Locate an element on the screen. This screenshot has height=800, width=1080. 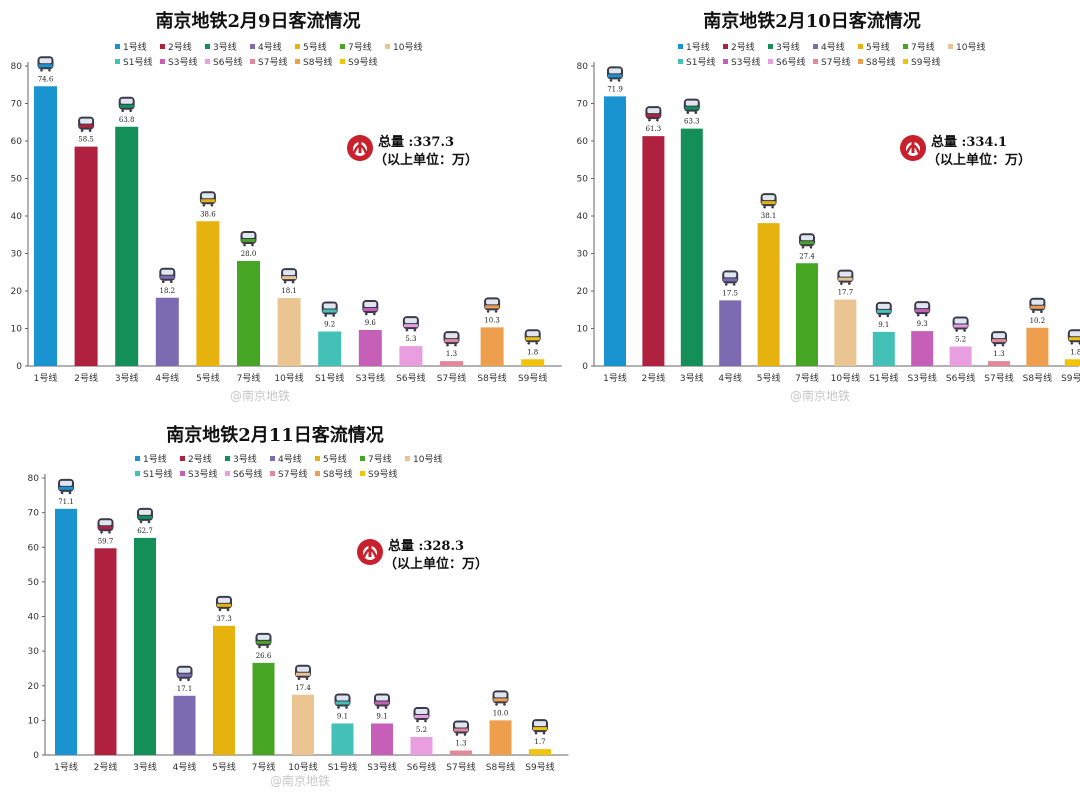
value-label: 18.2 is located at coordinates (168, 291).